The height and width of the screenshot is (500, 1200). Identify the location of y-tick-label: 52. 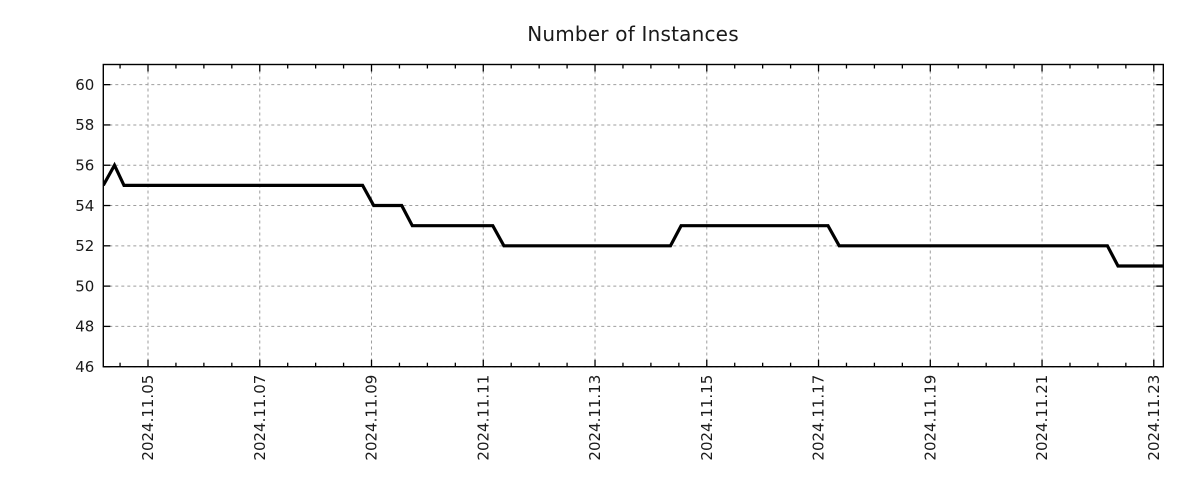
(84, 246).